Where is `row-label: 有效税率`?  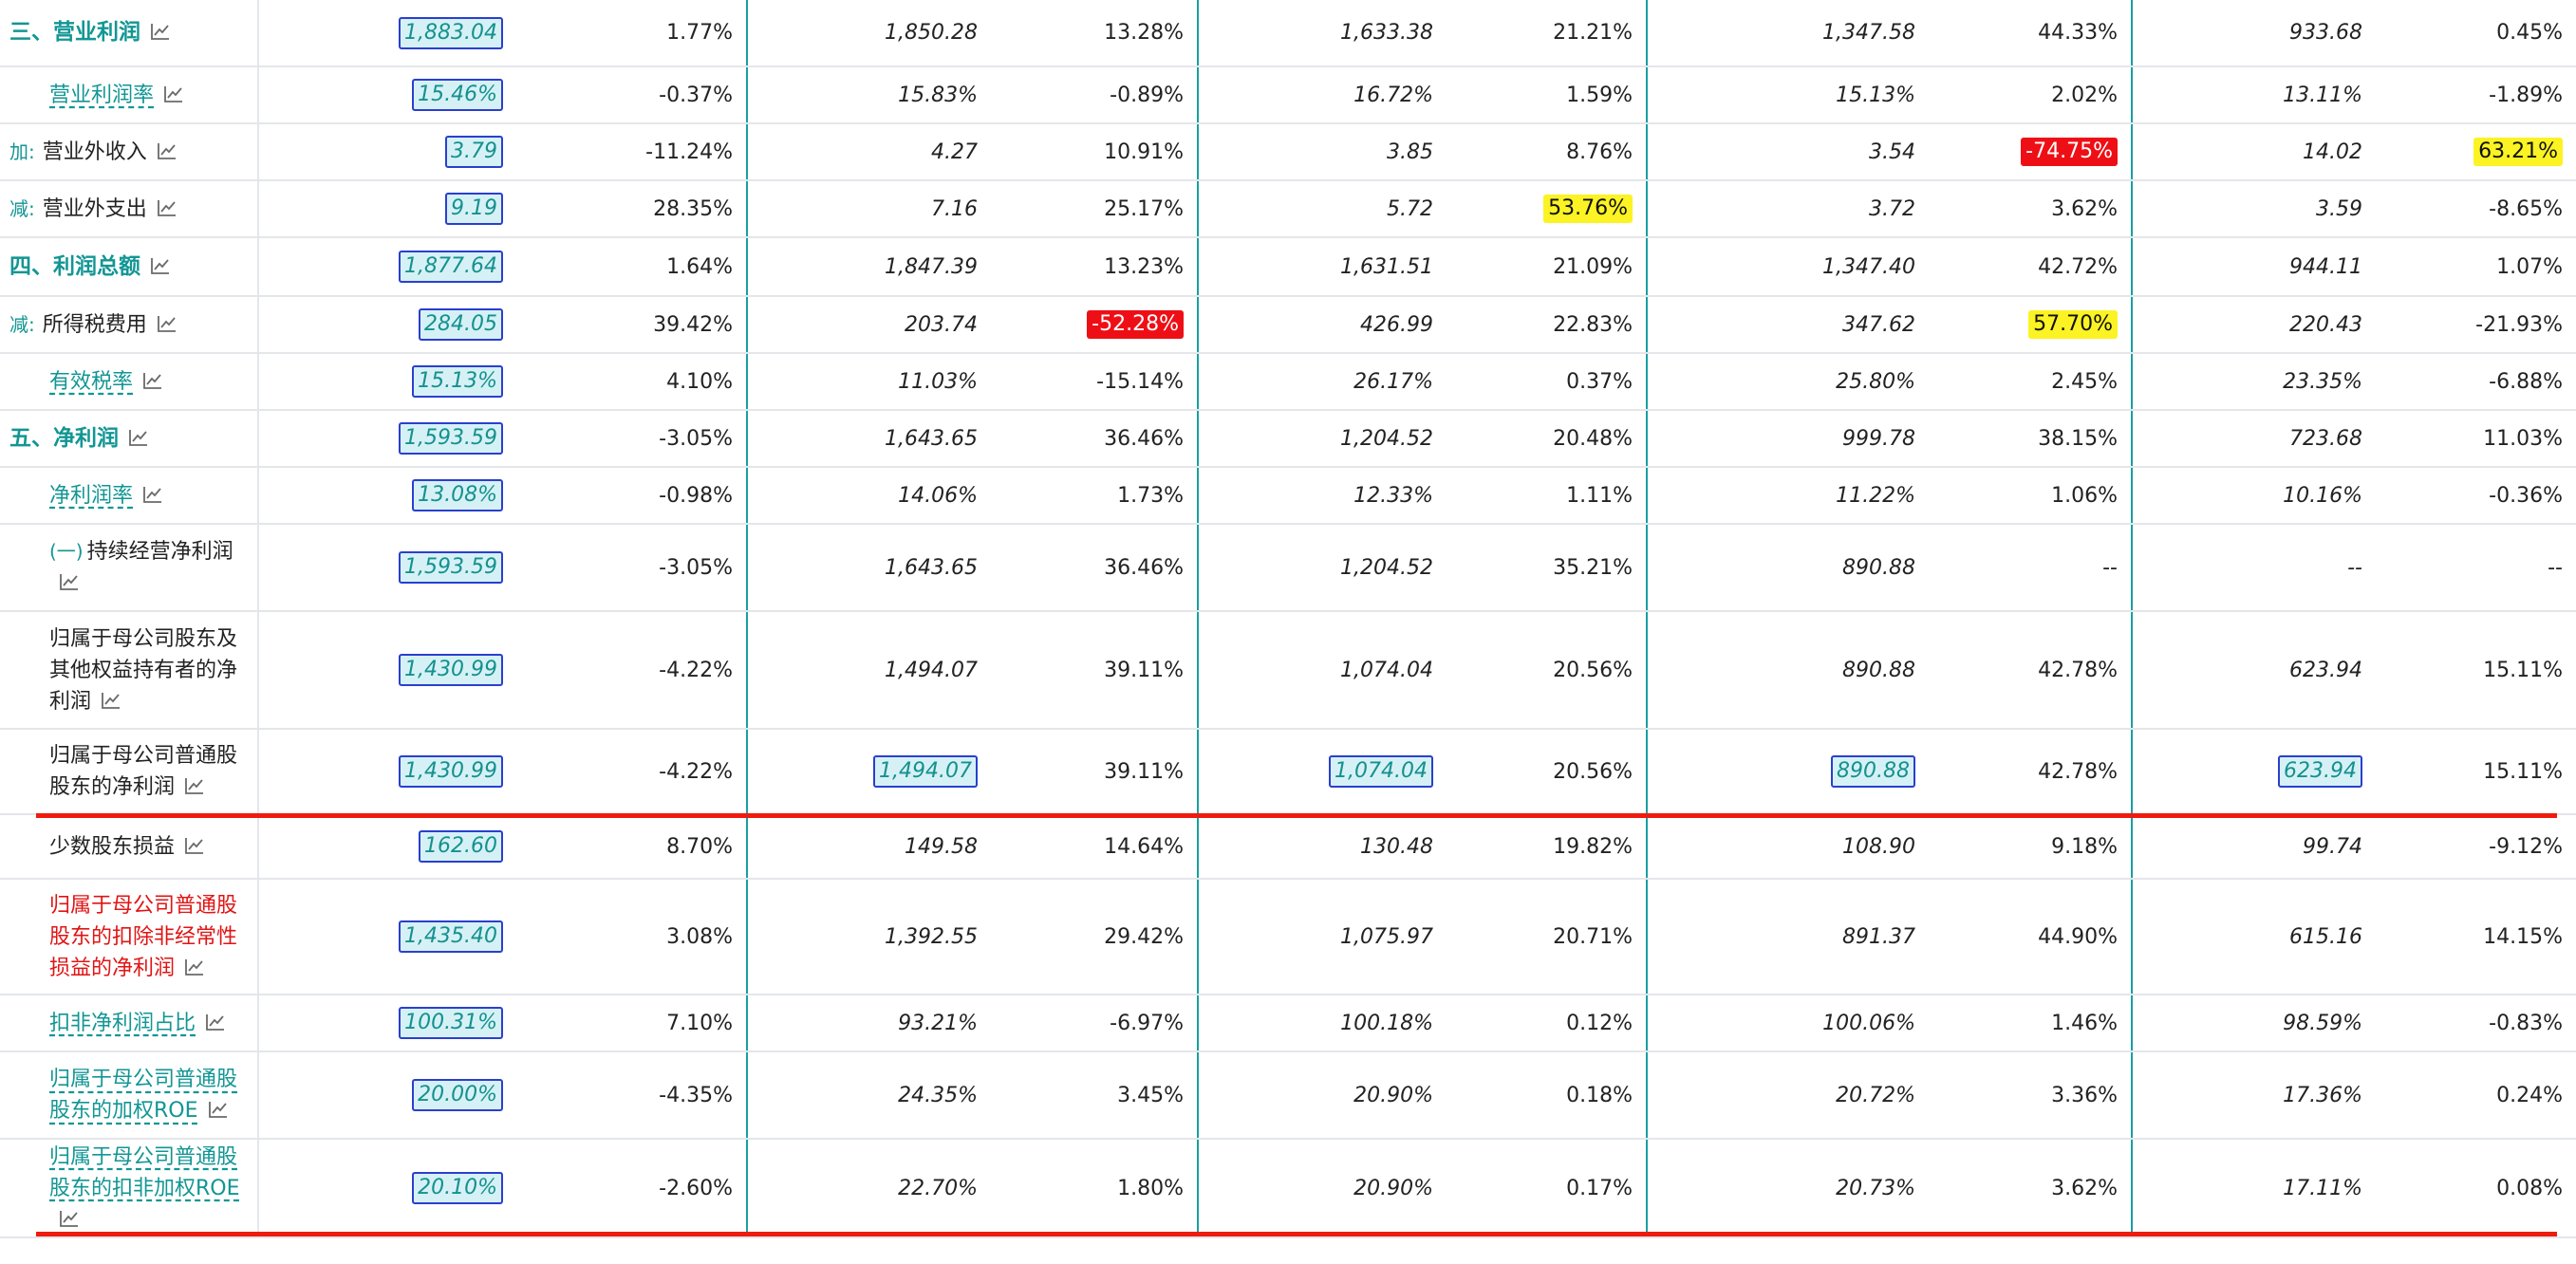 row-label: 有效税率 is located at coordinates (92, 382).